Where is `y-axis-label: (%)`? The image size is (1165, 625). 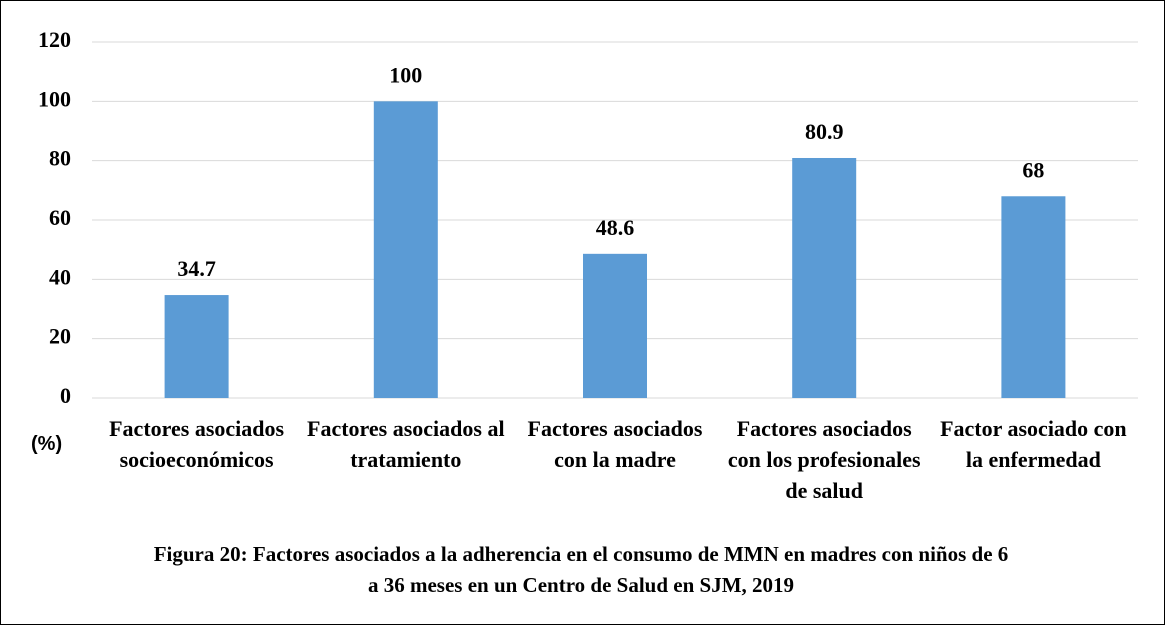
y-axis-label: (%) is located at coordinates (47, 444).